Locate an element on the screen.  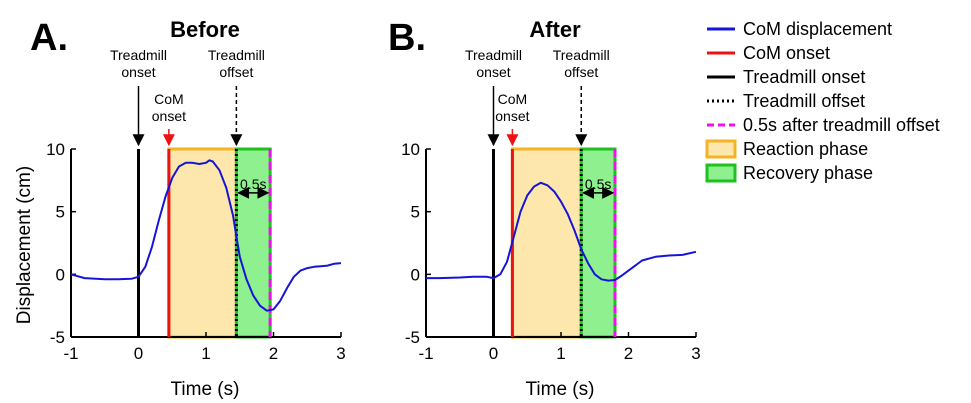
legend-swatch-reaction-phase is located at coordinates (721, 149).